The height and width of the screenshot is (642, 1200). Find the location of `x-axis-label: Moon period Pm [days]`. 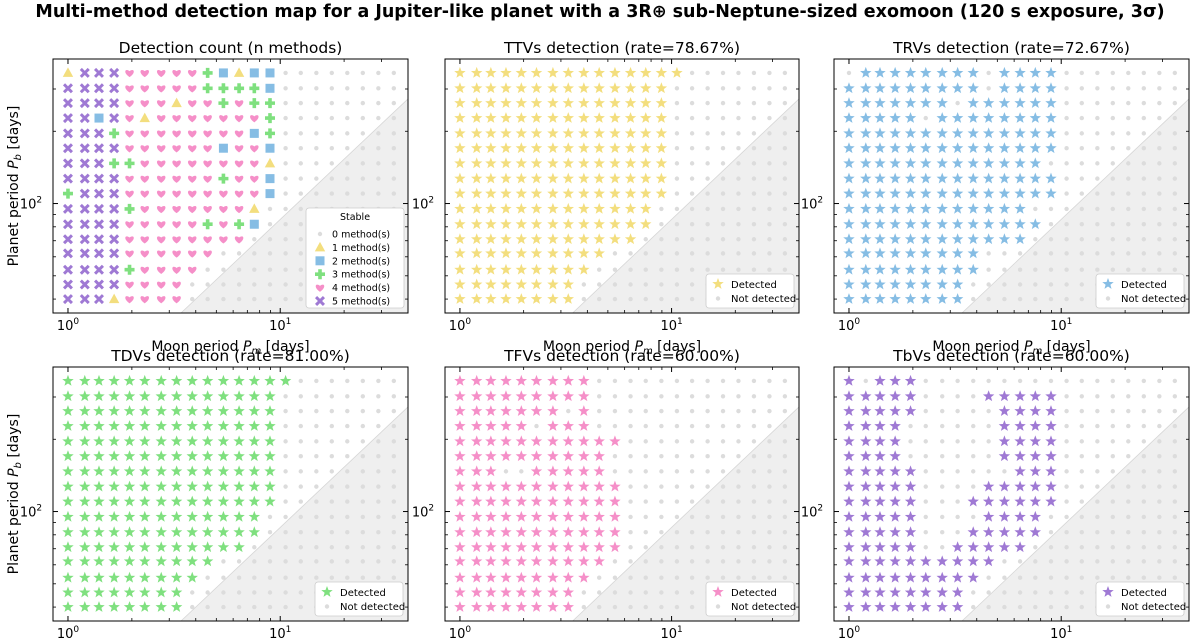

x-axis-label: Moon period Pm [days] is located at coordinates (230, 348).